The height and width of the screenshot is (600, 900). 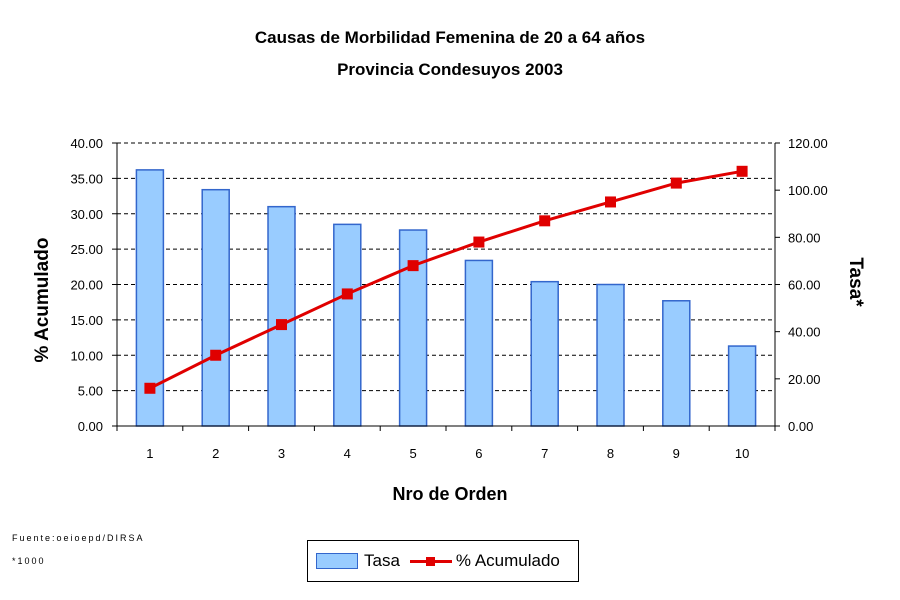 I want to click on legend: Tasa % Acumulado, so click(x=443, y=561).